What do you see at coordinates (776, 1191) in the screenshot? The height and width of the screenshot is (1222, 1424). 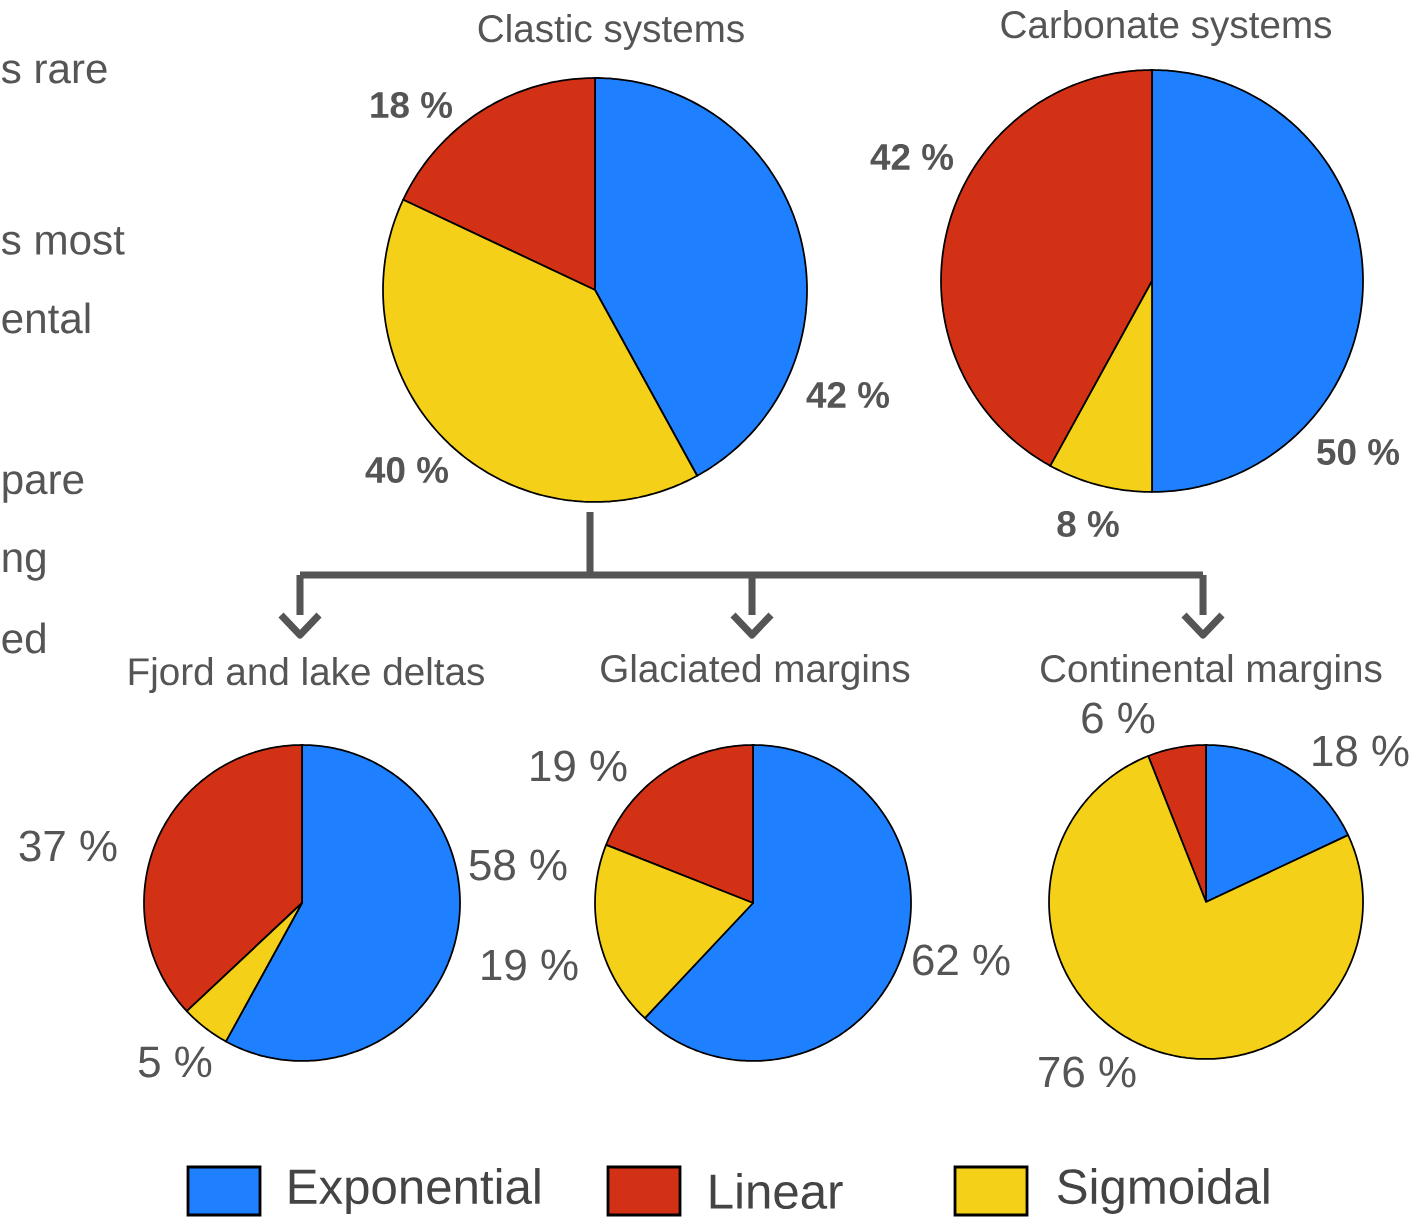 I see `legend-label: Linear` at bounding box center [776, 1191].